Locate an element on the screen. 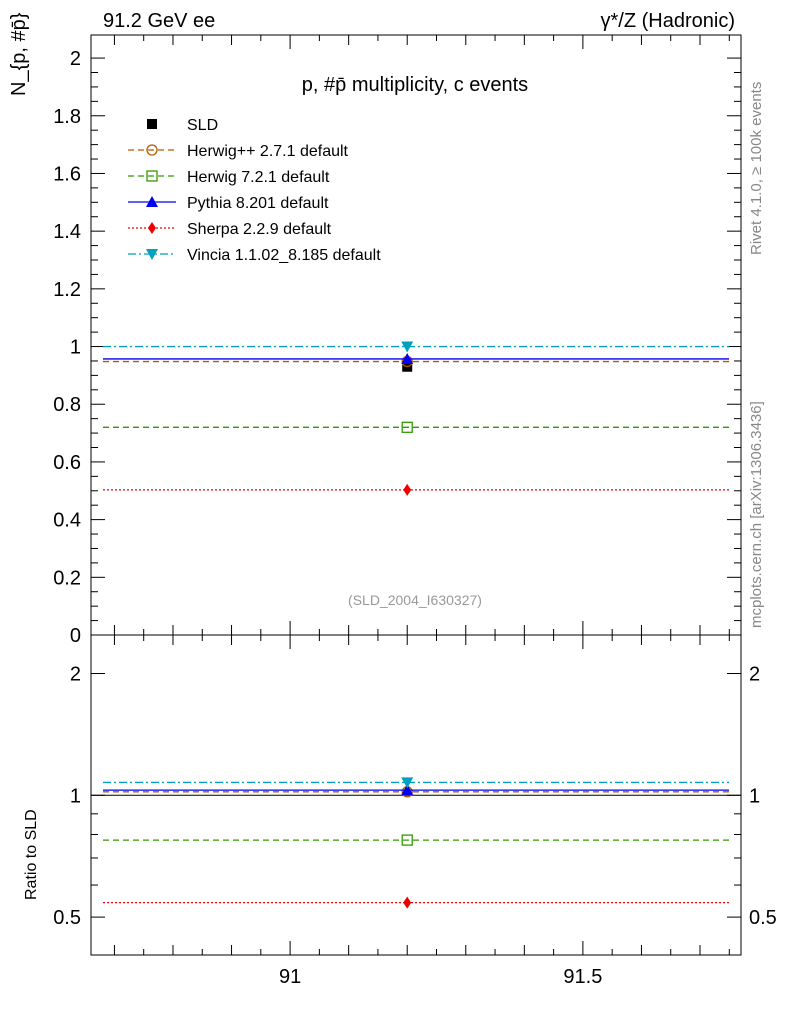 Image resolution: width=786 pixels, height=1024 pixels. ratio-y-tick-label: 2 is located at coordinates (75, 675).